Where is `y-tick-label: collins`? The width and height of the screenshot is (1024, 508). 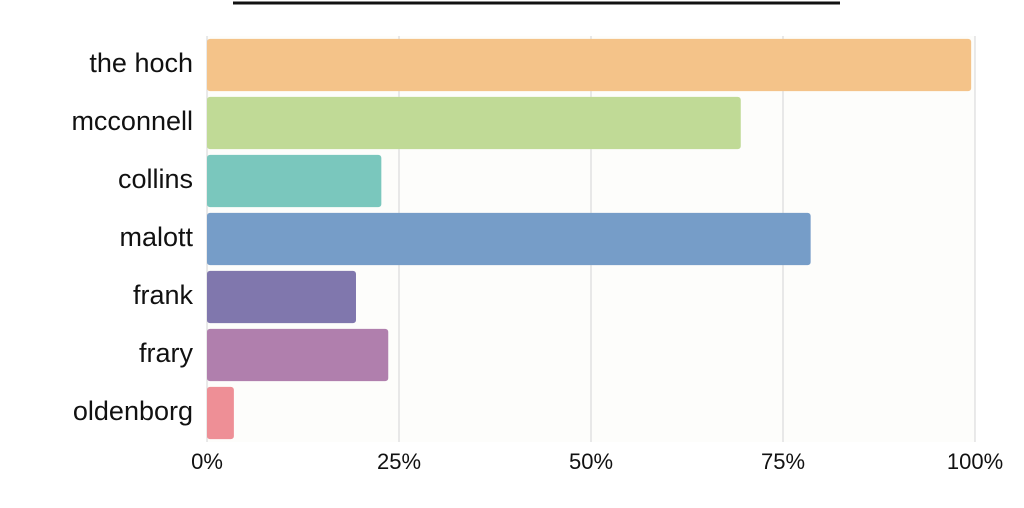 y-tick-label: collins is located at coordinates (155, 179).